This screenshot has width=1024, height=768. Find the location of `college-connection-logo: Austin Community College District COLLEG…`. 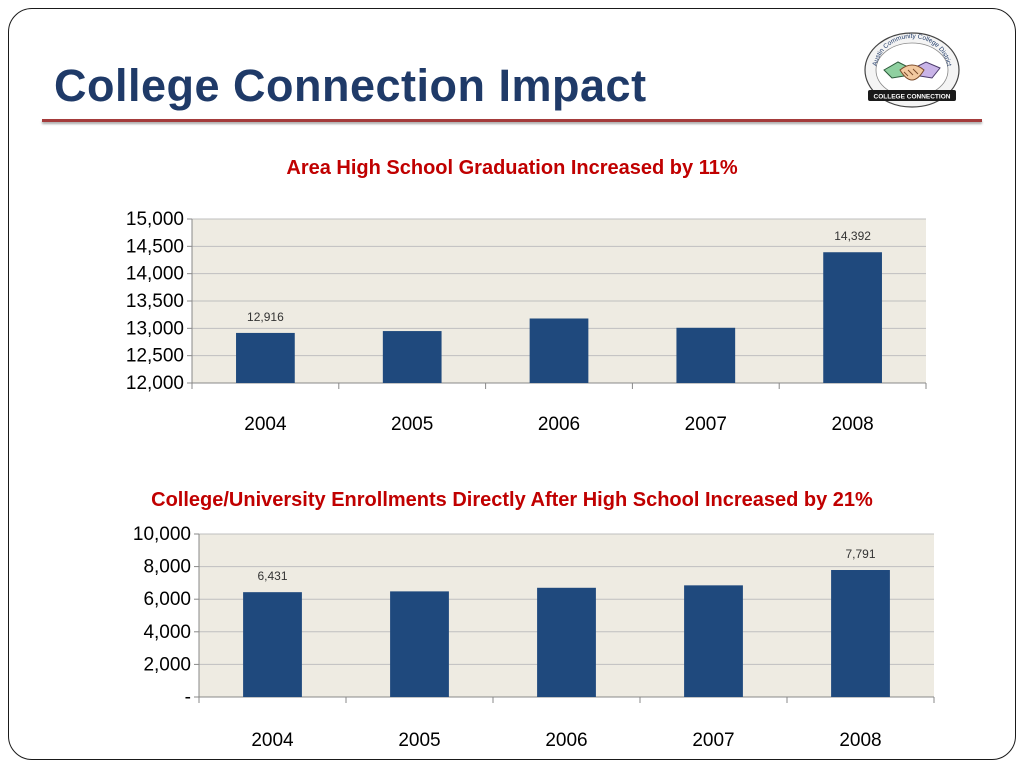

college-connection-logo: Austin Community College District COLLEG… is located at coordinates (912, 70).